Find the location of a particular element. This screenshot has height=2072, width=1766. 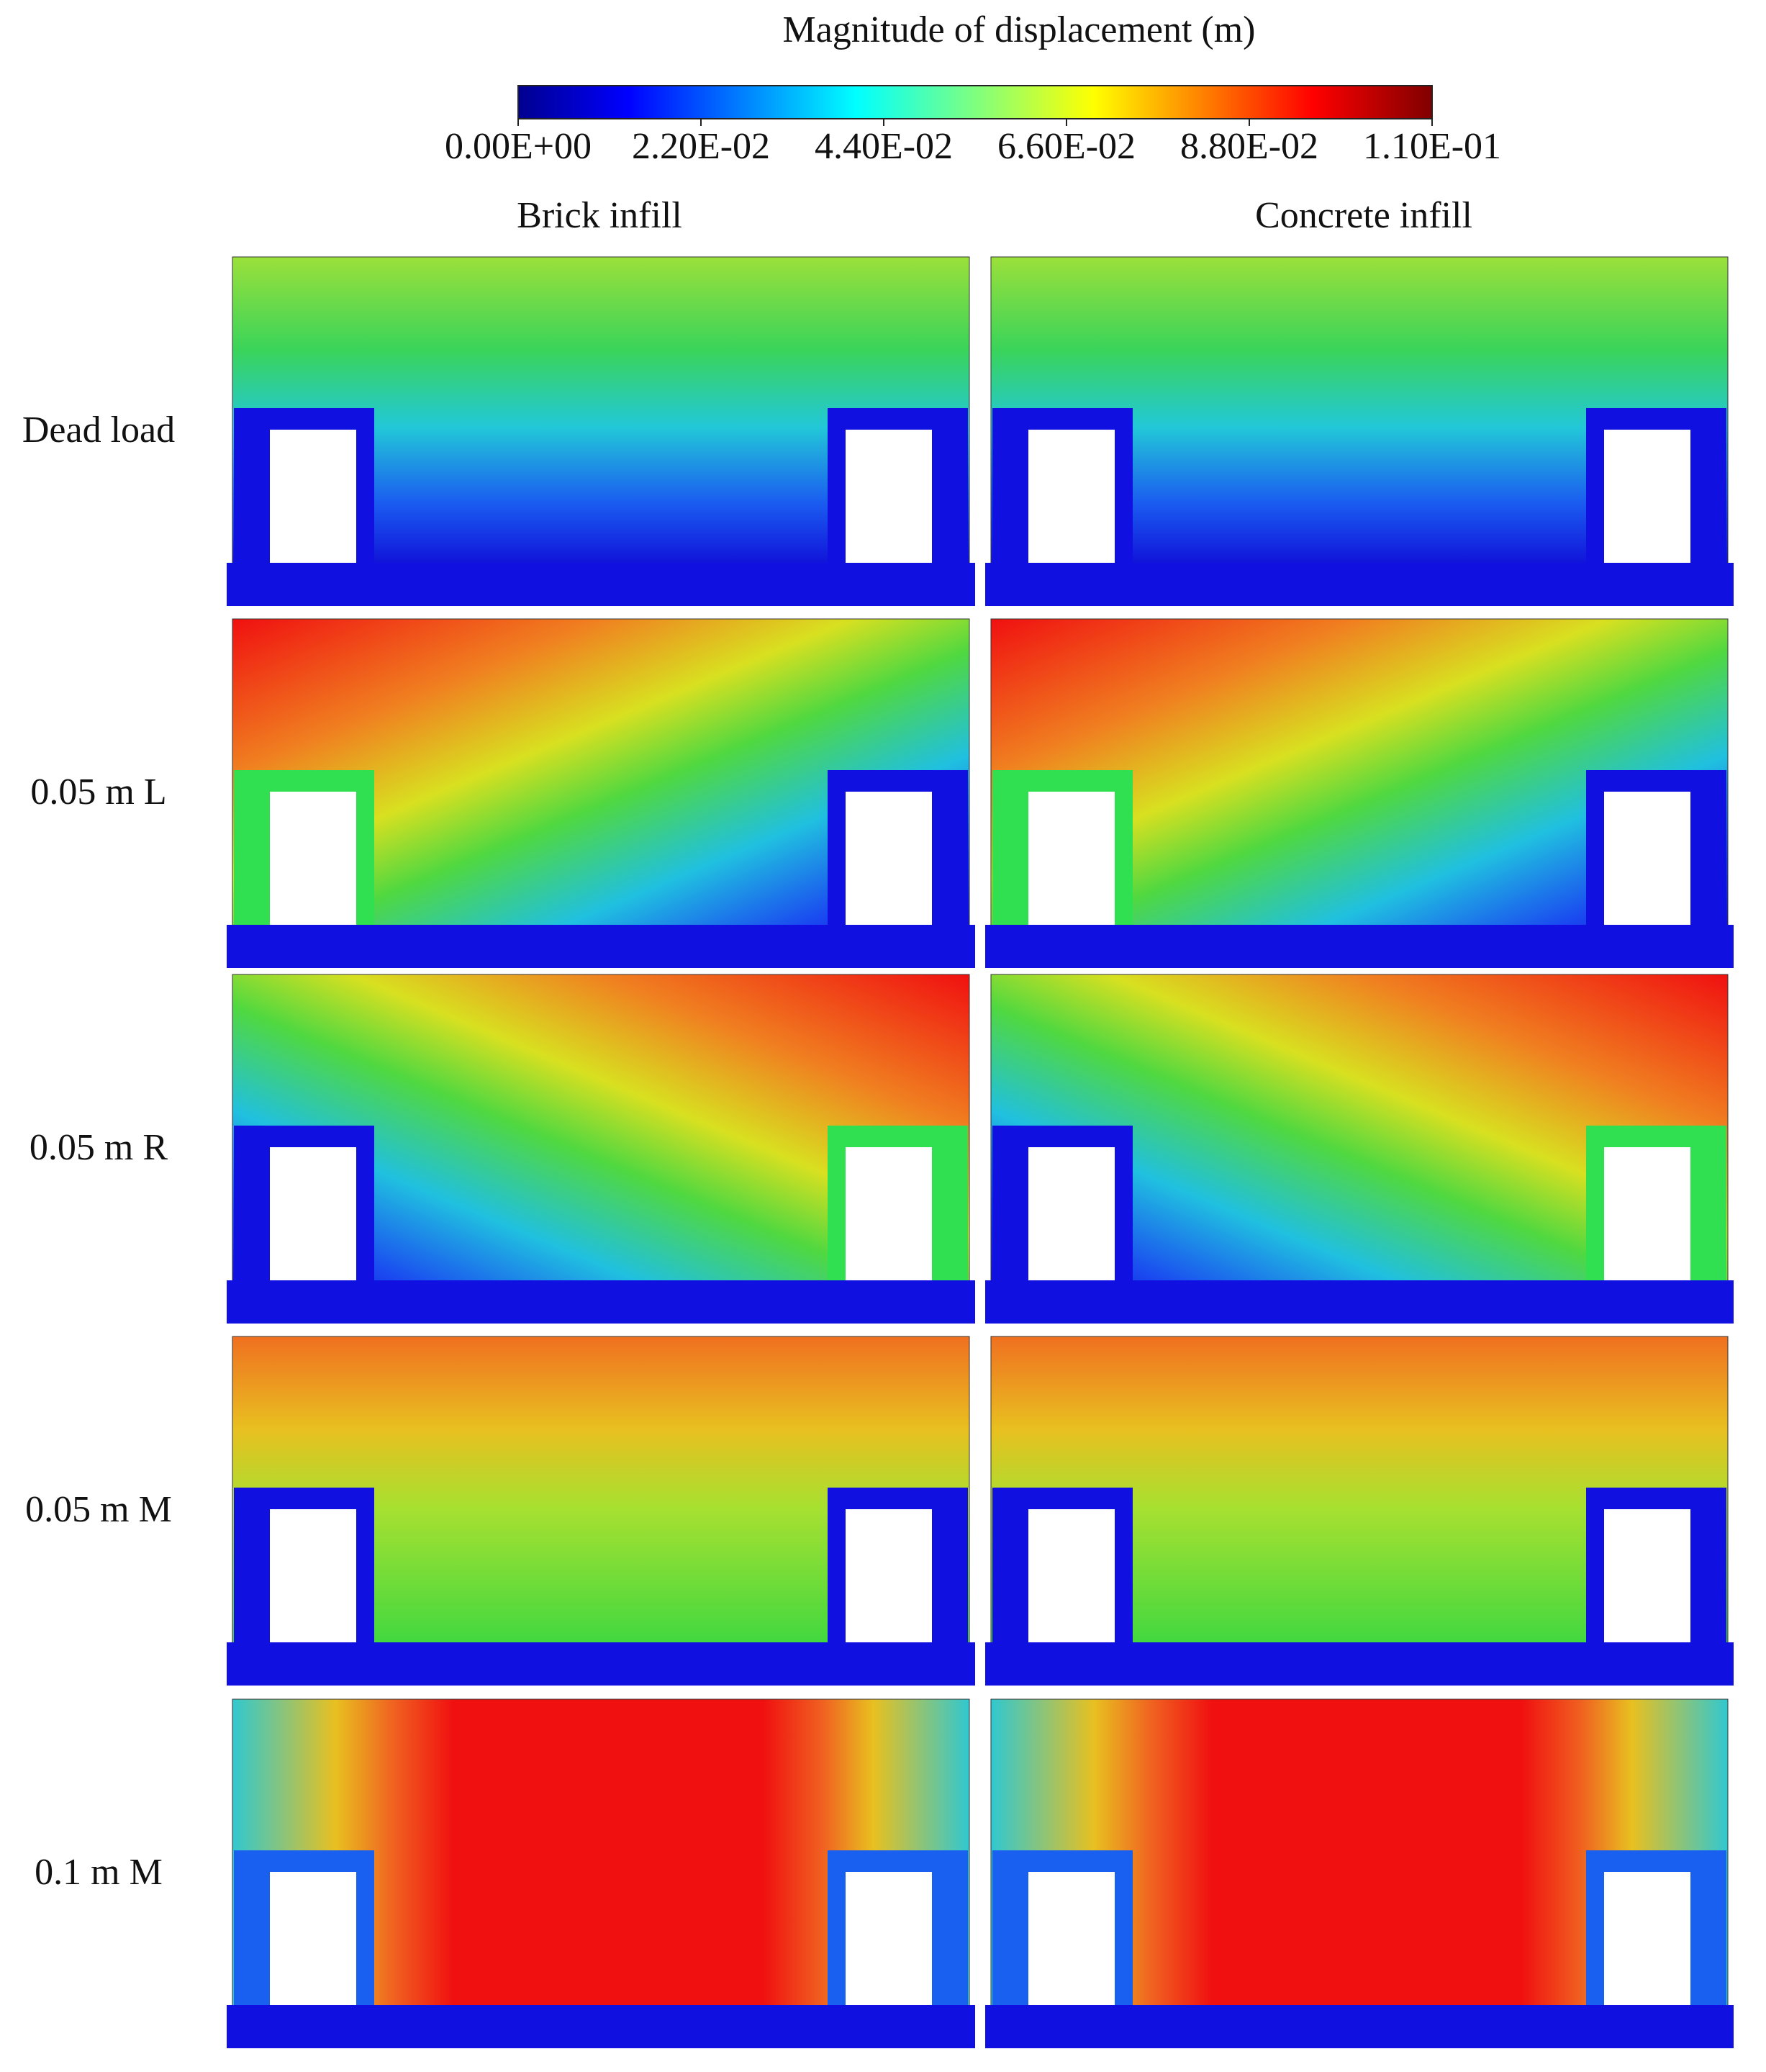

colorbar-tick-label: 2.20E-02 is located at coordinates (701, 146).